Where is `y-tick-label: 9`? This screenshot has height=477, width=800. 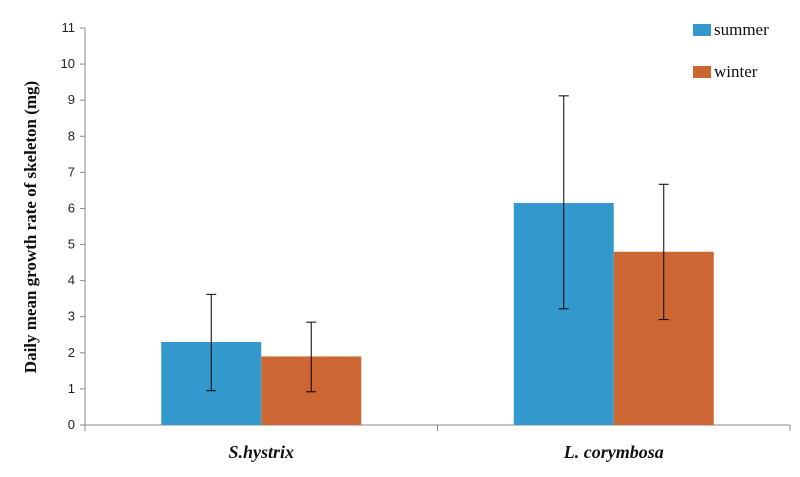 y-tick-label: 9 is located at coordinates (71, 99).